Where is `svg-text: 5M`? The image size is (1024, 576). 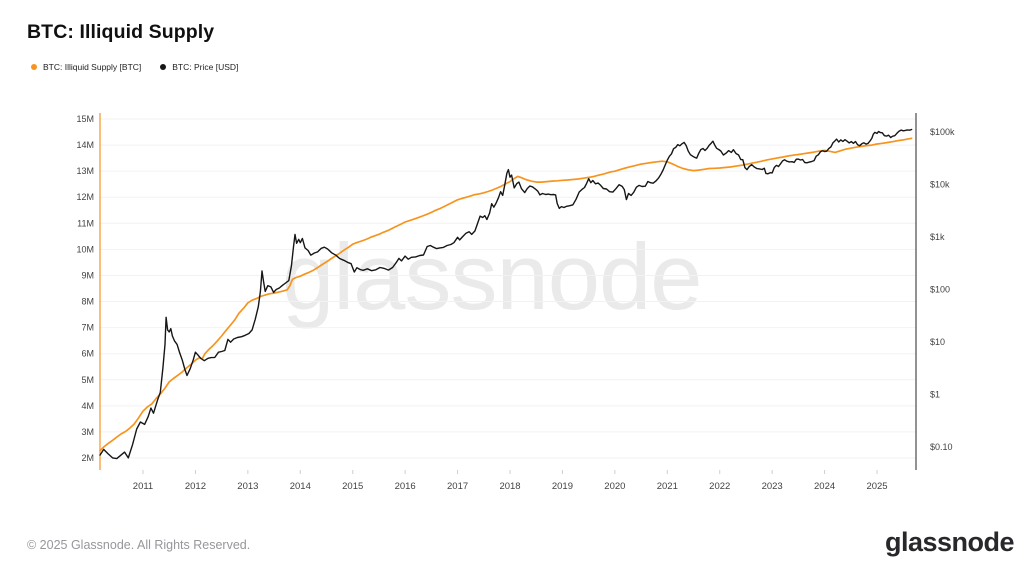
svg-text: 5M is located at coordinates (87, 380).